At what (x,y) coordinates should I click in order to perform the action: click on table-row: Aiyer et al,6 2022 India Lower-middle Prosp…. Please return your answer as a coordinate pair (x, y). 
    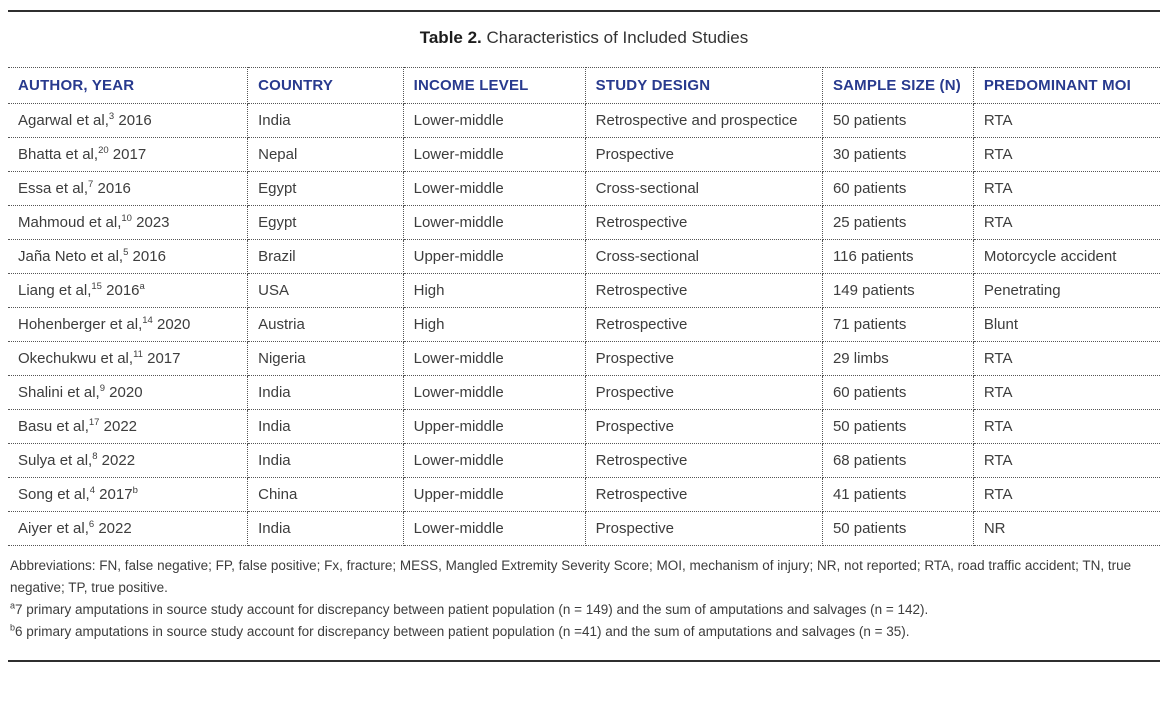
    Looking at the image, I should click on (584, 528).